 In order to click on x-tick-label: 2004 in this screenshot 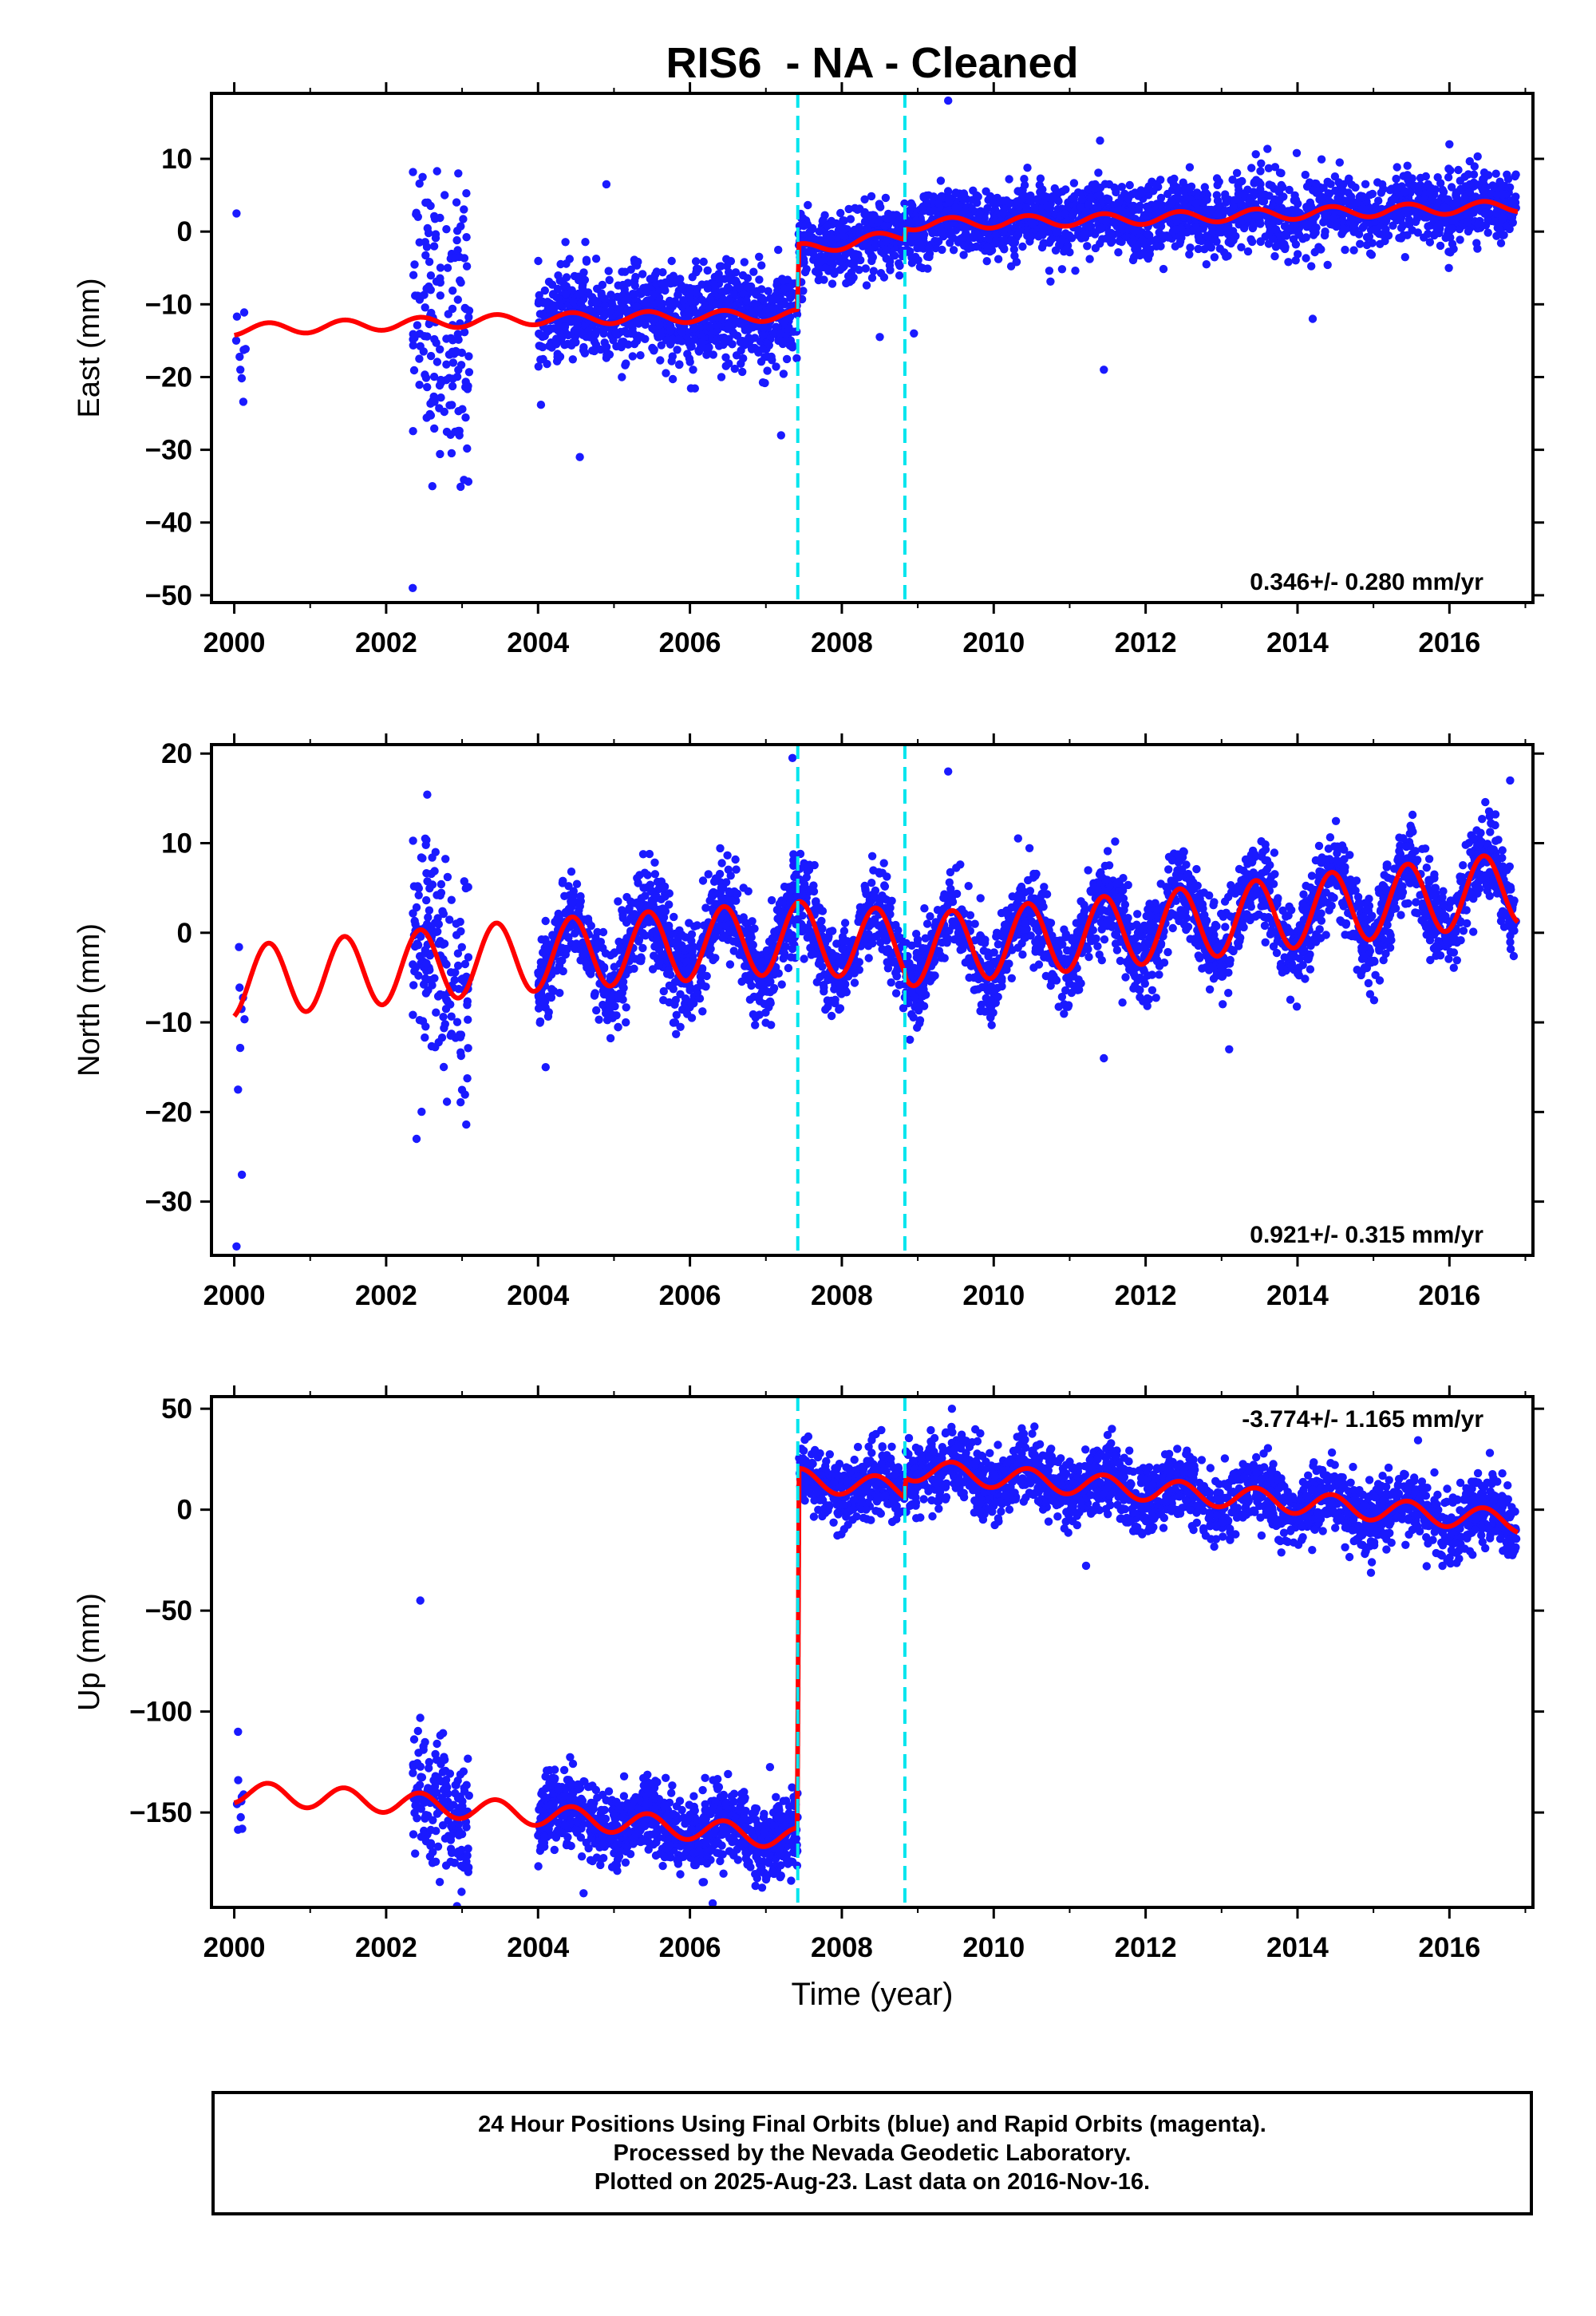, I will do `click(538, 642)`.